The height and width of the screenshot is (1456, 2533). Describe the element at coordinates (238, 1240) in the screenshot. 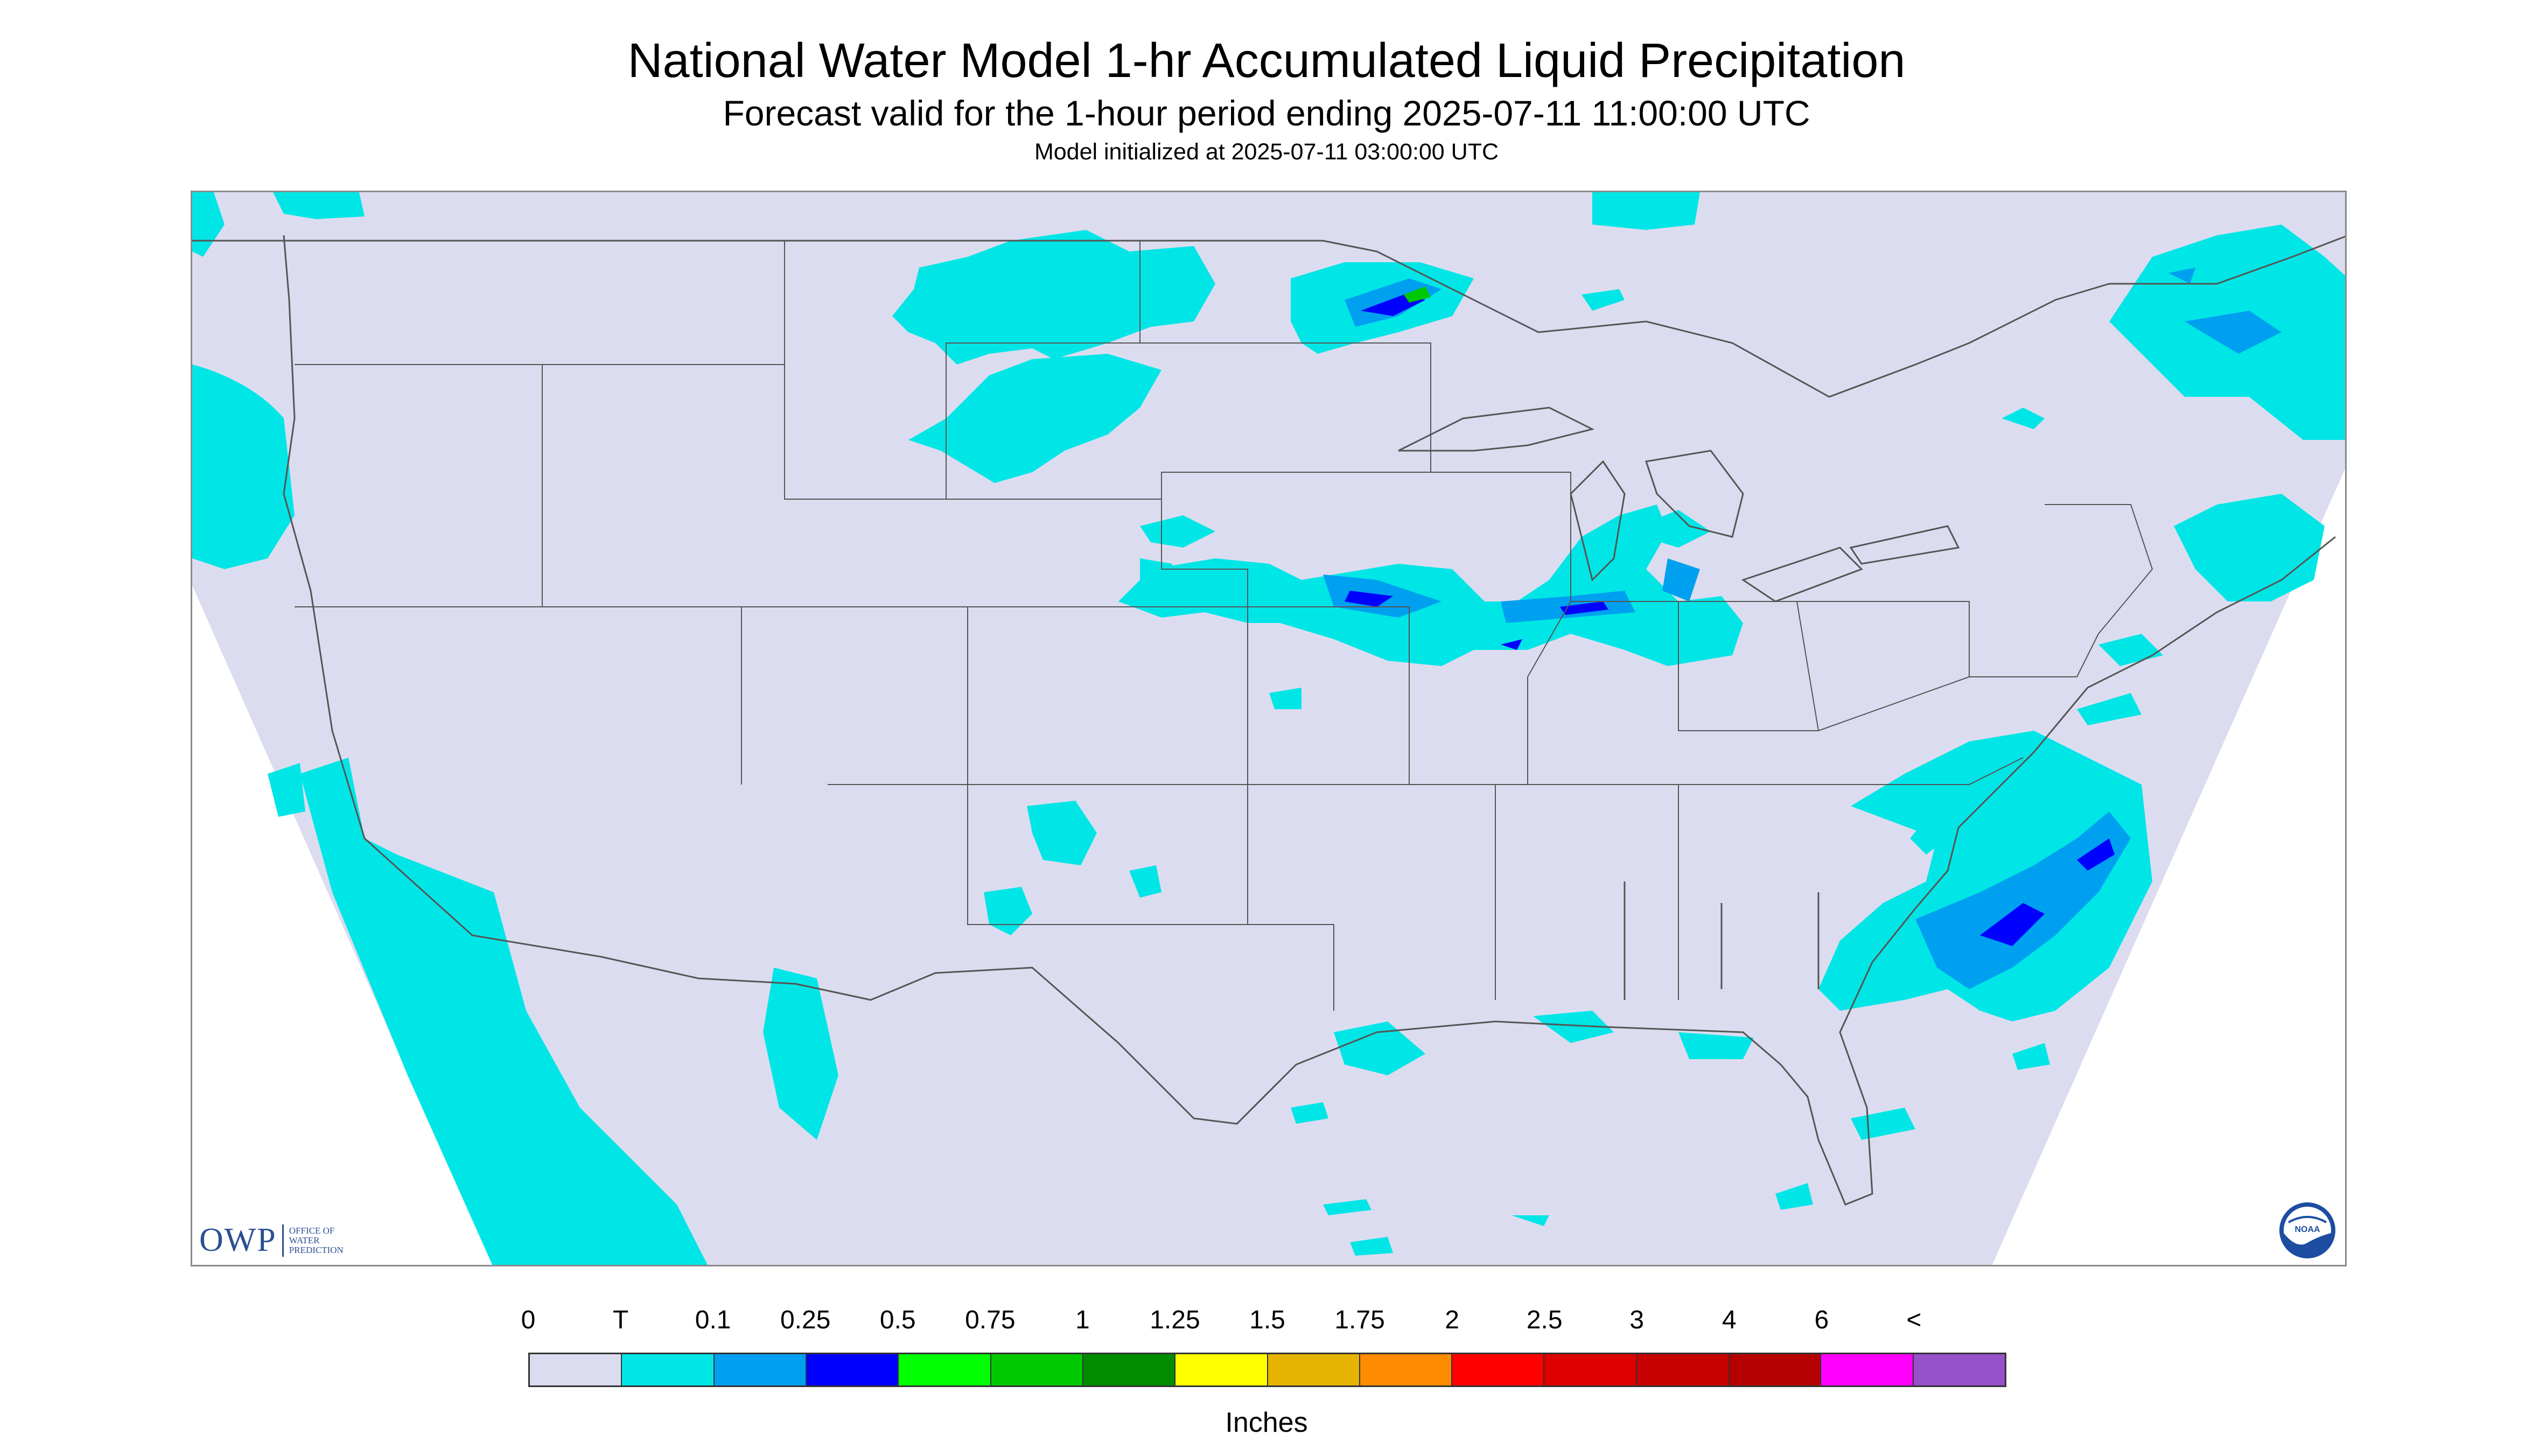

I see `owp-logo-text: OWP` at that location.